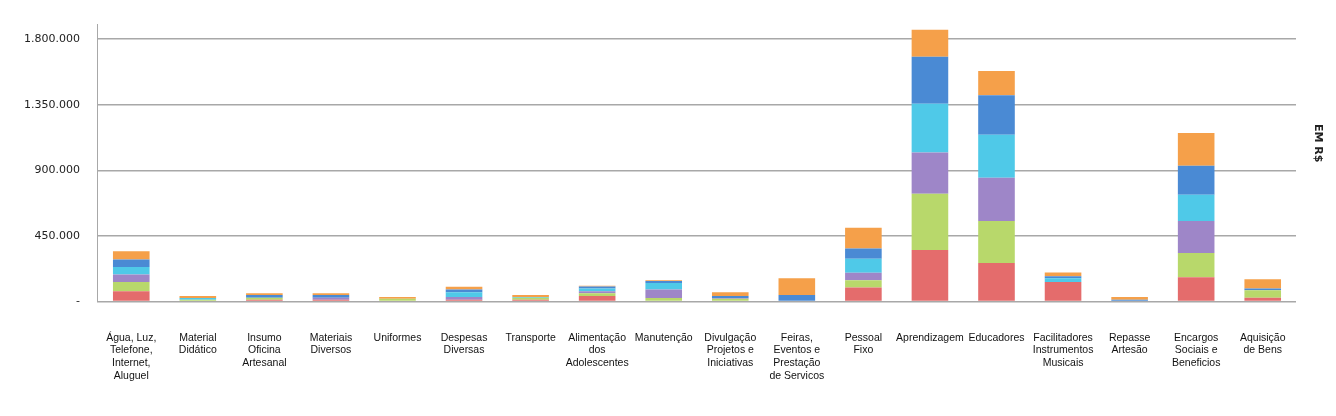 The image size is (1336, 416). Describe the element at coordinates (57, 170) in the screenshot. I see `y-tick-label: 900.000` at that location.